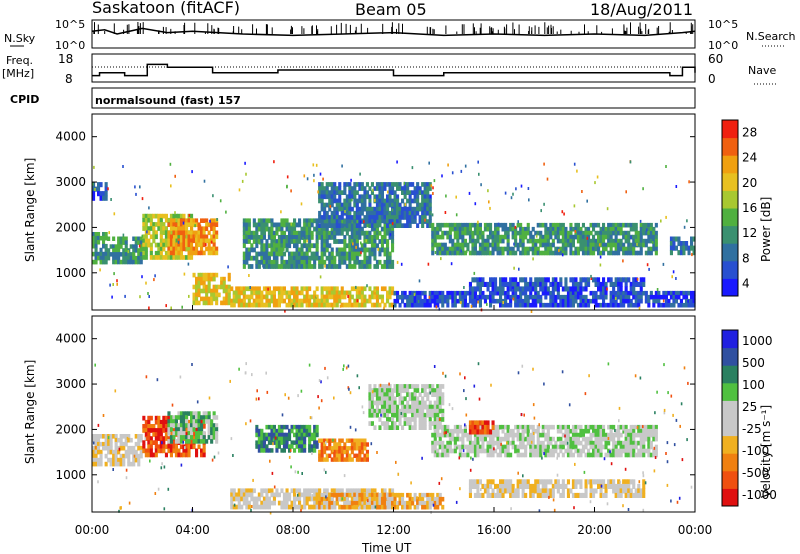  Describe the element at coordinates (669, 301) in the screenshot. I see `power-cells-cell-2074` at that location.